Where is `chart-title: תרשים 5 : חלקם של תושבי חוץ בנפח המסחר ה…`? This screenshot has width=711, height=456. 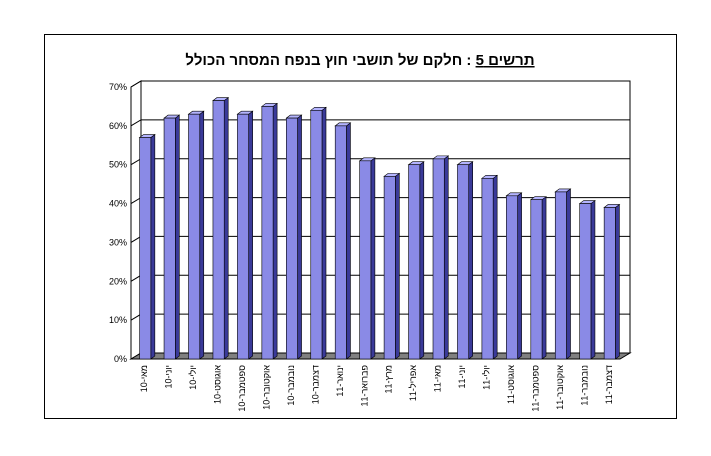 chart-title: תרשים 5 : חלקם של תושבי חוץ בנפח המסחר ה… is located at coordinates (359, 60).